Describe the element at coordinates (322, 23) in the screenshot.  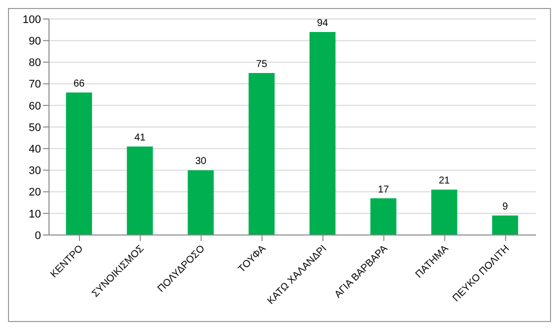
I see `data-label: 94` at that location.